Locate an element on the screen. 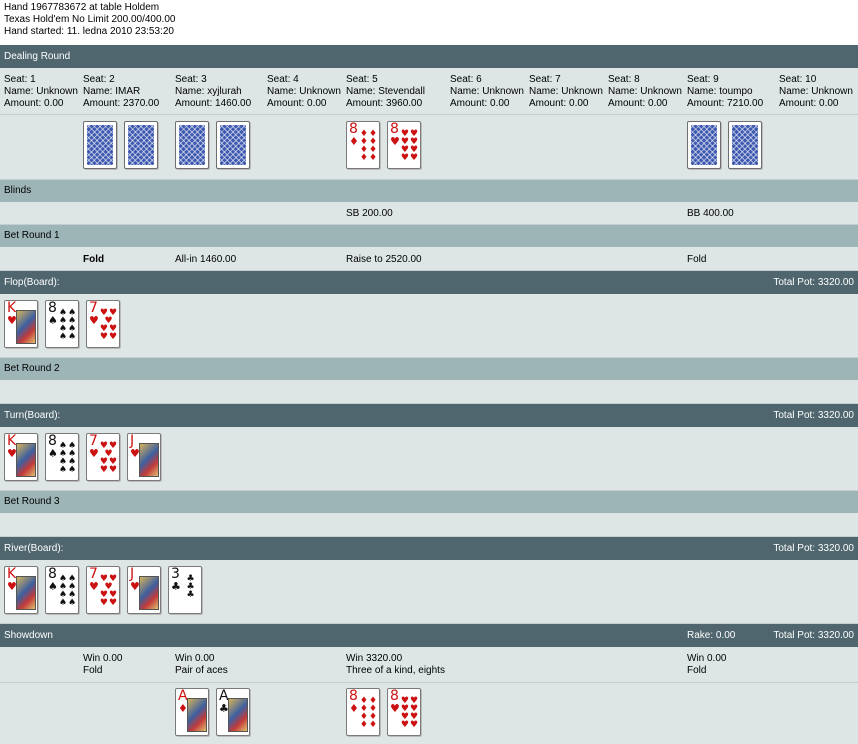 This screenshot has height=744, width=858. seat-number: Seat: 3 is located at coordinates (191, 79).